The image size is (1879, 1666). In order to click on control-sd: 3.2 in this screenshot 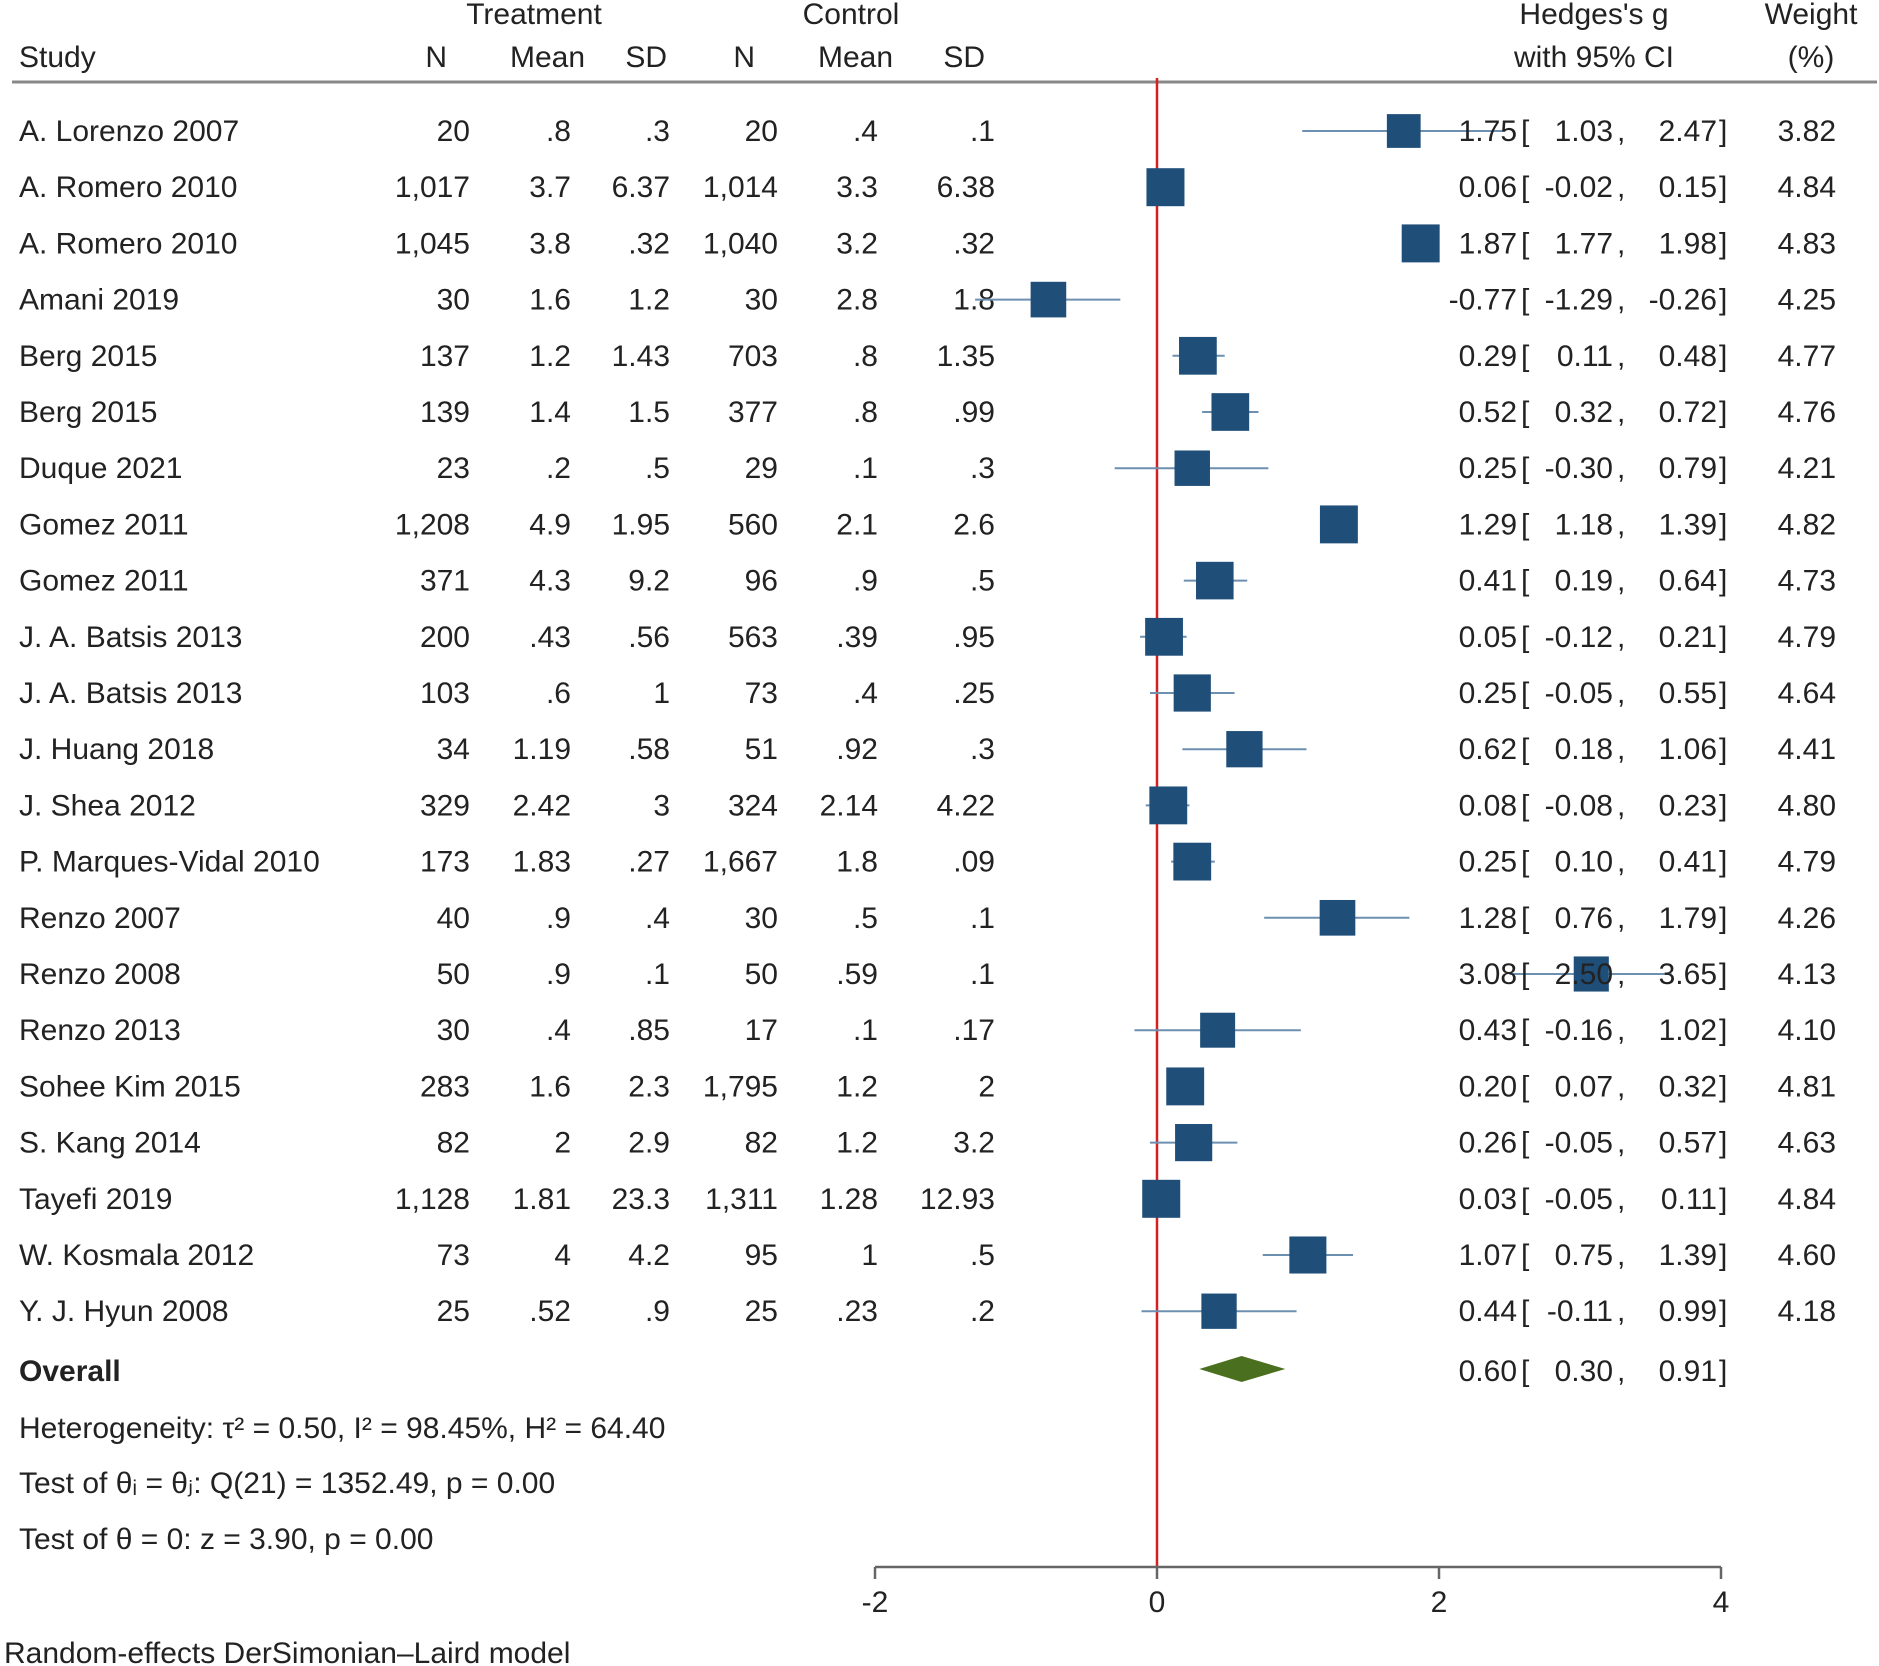, I will do `click(974, 1143)`.